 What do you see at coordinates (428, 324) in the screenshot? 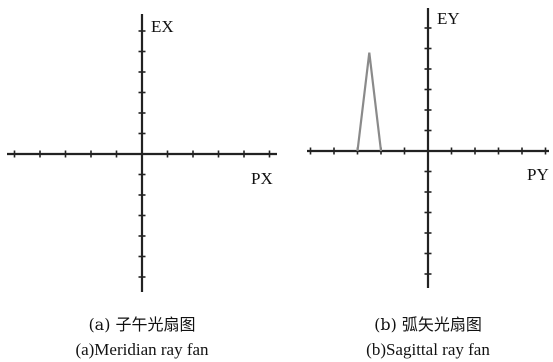
I see `sagittal-caption-chinese: (b) 弧矢光扇图` at bounding box center [428, 324].